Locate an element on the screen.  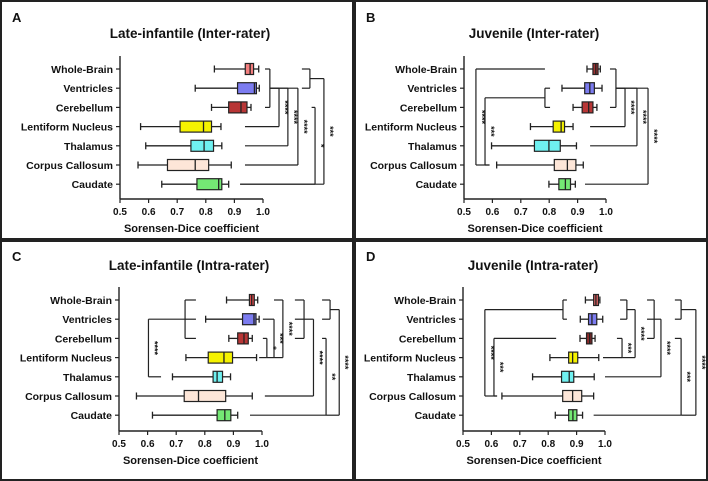
significance-label: ** is located at coordinates (332, 377).